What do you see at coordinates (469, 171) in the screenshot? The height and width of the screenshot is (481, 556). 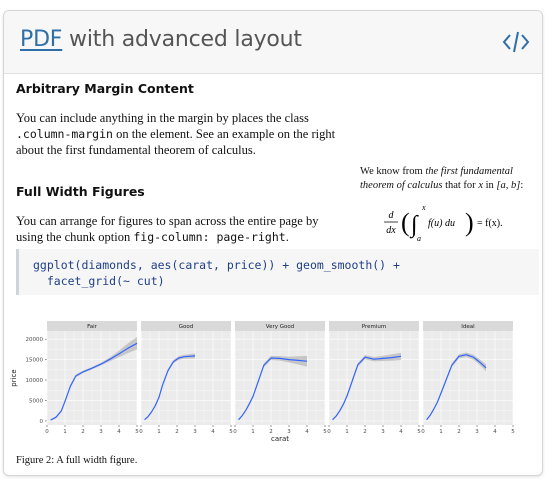 I see `note-italic-1: the first fundamental` at bounding box center [469, 171].